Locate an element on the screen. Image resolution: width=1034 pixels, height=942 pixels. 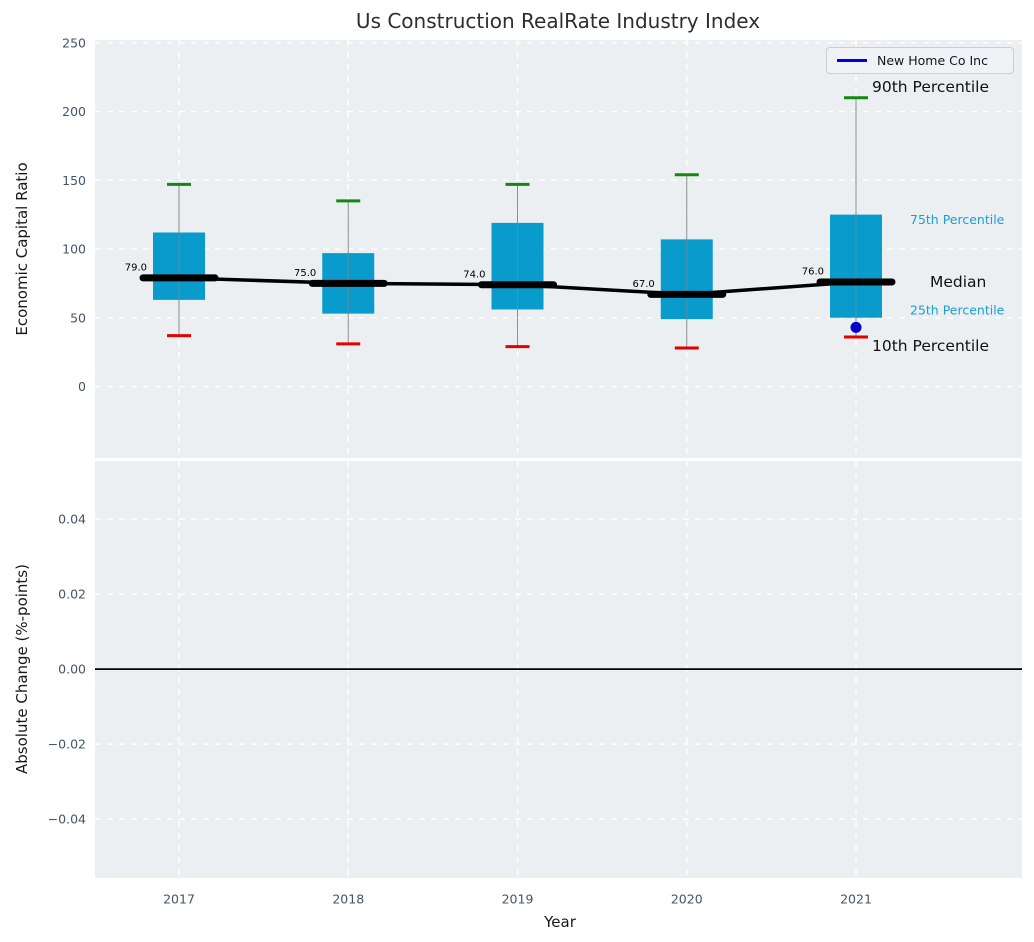
top-y-axis-label: Economic Capital Ratio is located at coordinates (22, 249).